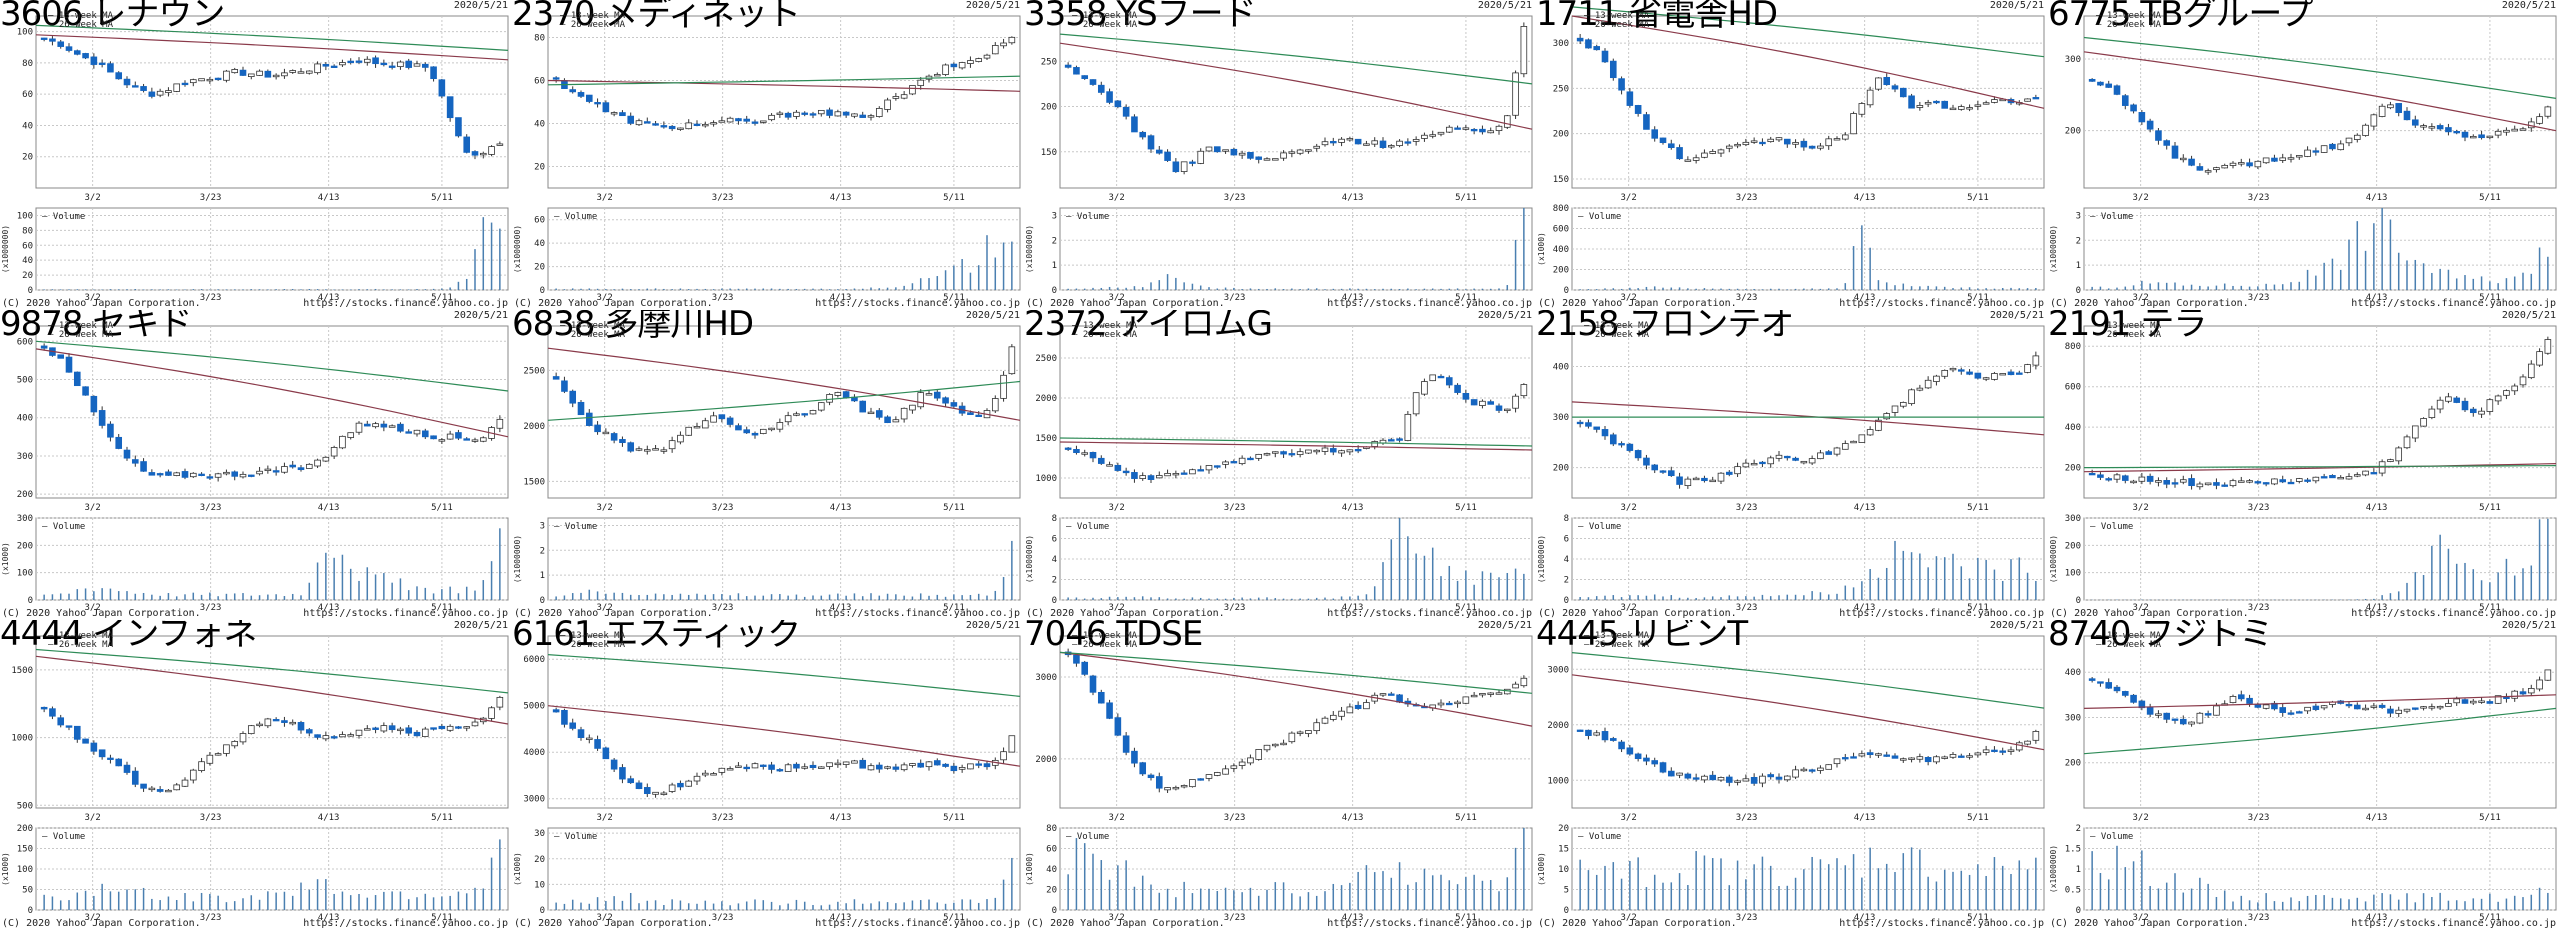 This screenshot has height=930, width=2560. I want to click on copyright-text: (C) 2020 Yahoo Japan Corporation., so click(613, 613).